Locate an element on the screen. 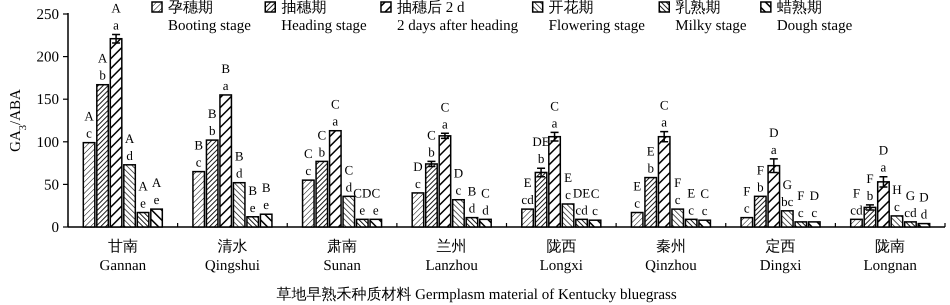 This screenshot has width=950, height=305. x-tick-label: 甘南 Gannan is located at coordinates (123, 256).